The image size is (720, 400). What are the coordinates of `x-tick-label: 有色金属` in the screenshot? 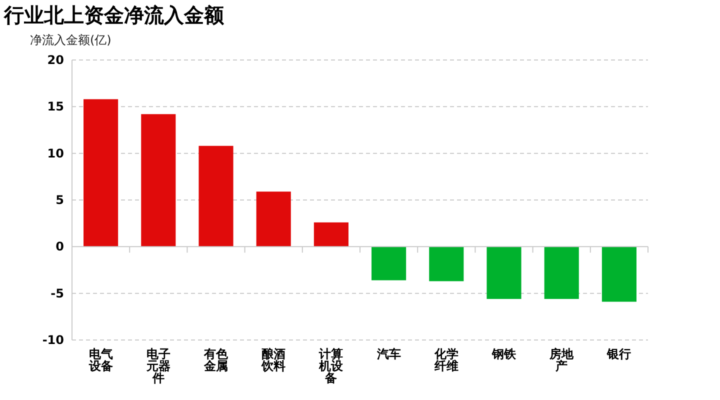 It's located at (216, 360).